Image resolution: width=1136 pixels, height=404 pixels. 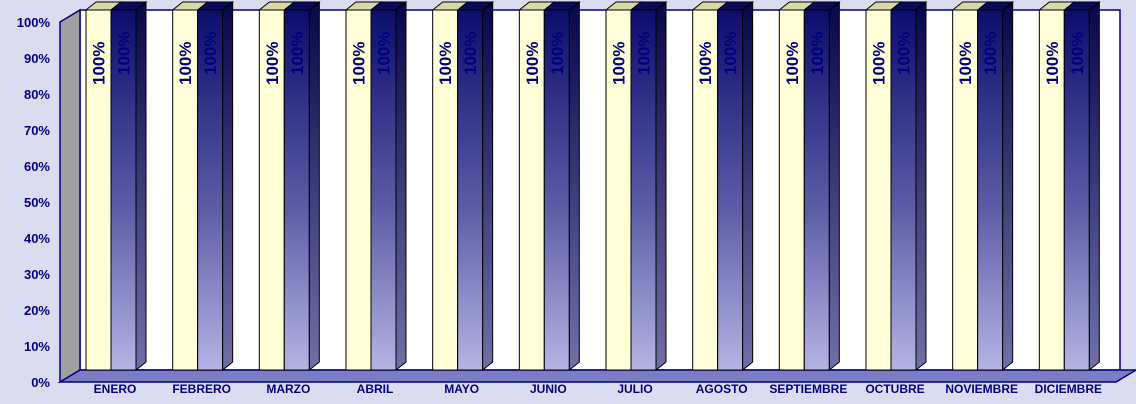 What do you see at coordinates (548, 389) in the screenshot?
I see `x-tick-label: JUNIO` at bounding box center [548, 389].